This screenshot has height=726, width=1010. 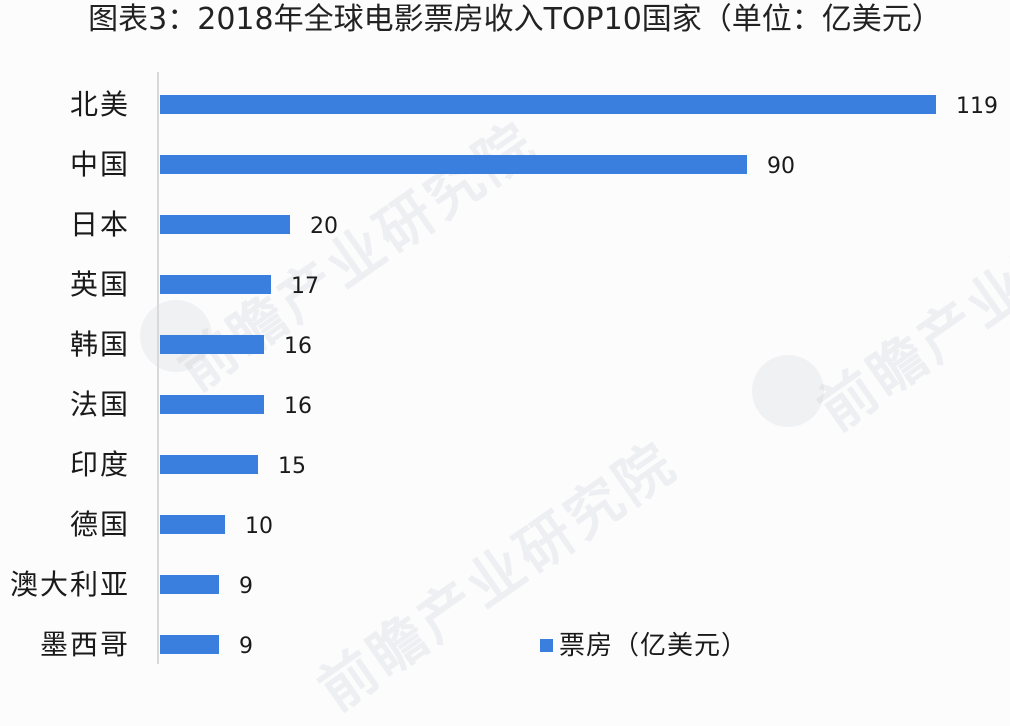 What do you see at coordinates (977, 106) in the screenshot?
I see `value-label: 119` at bounding box center [977, 106].